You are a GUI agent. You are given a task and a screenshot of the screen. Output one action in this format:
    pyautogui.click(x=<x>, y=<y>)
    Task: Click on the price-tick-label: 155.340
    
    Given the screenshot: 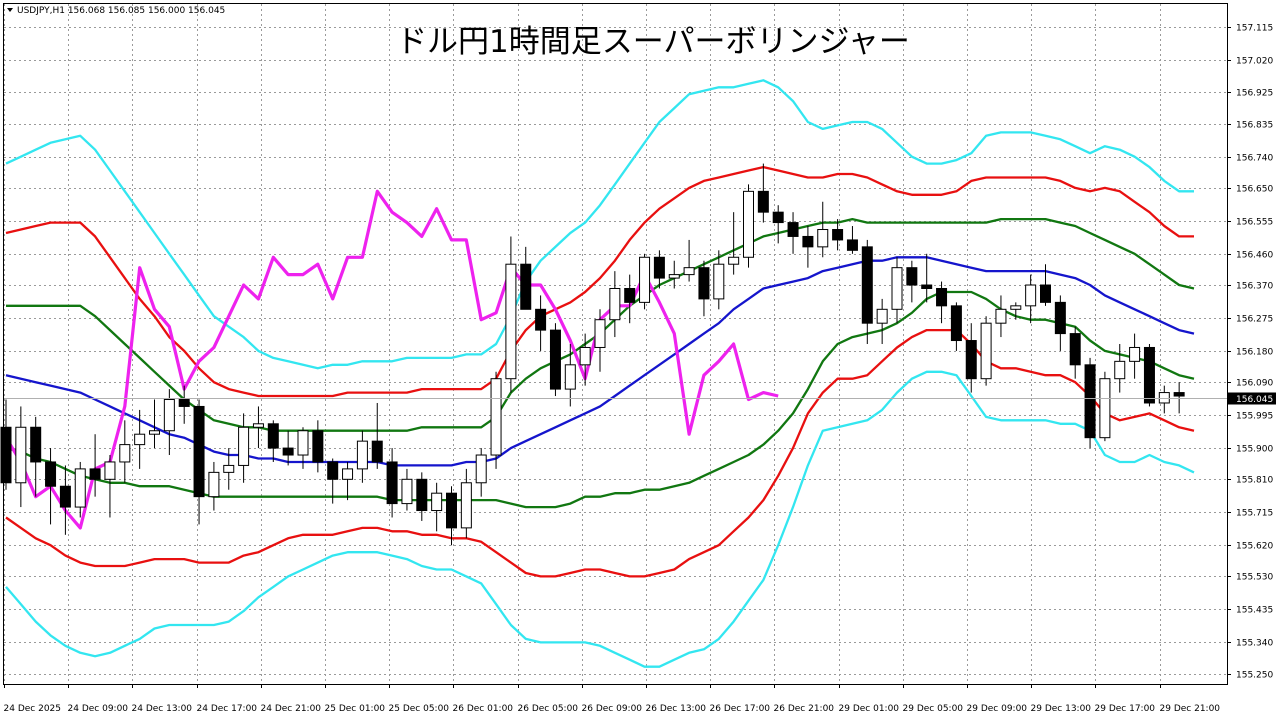 What is the action you would take?
    pyautogui.click(x=1254, y=644)
    